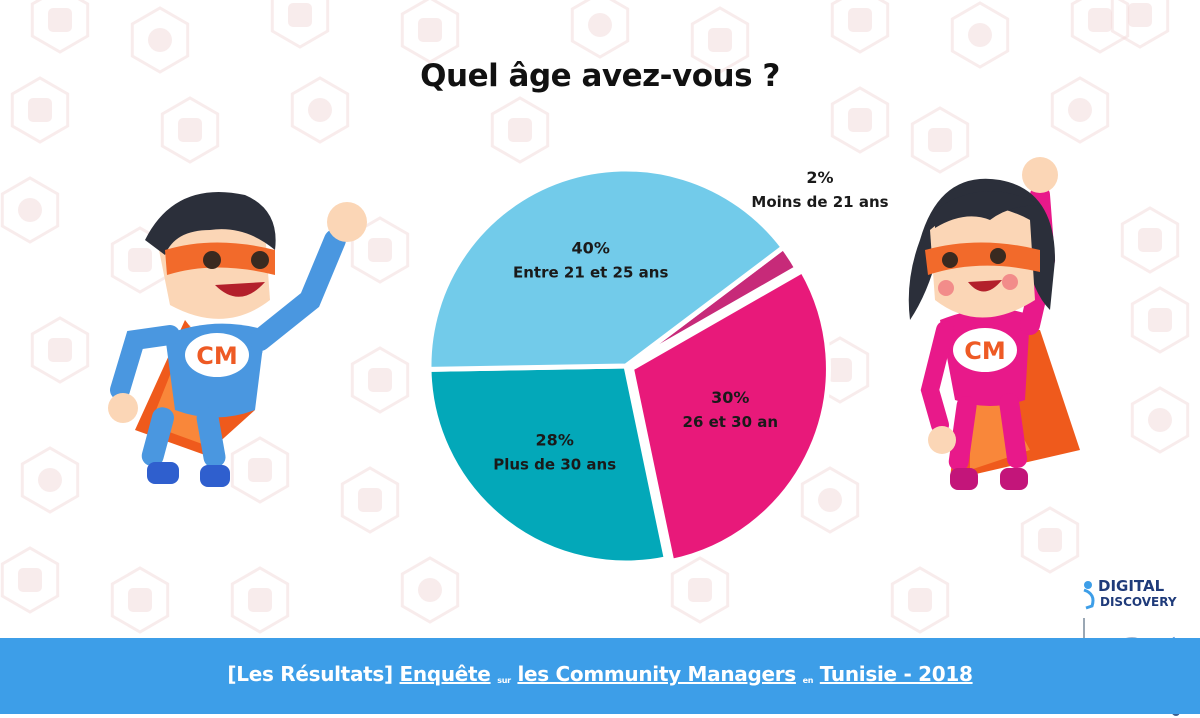 This screenshot has width=1200, height=718. I want to click on slice-percent-label: 28%, so click(555, 439).